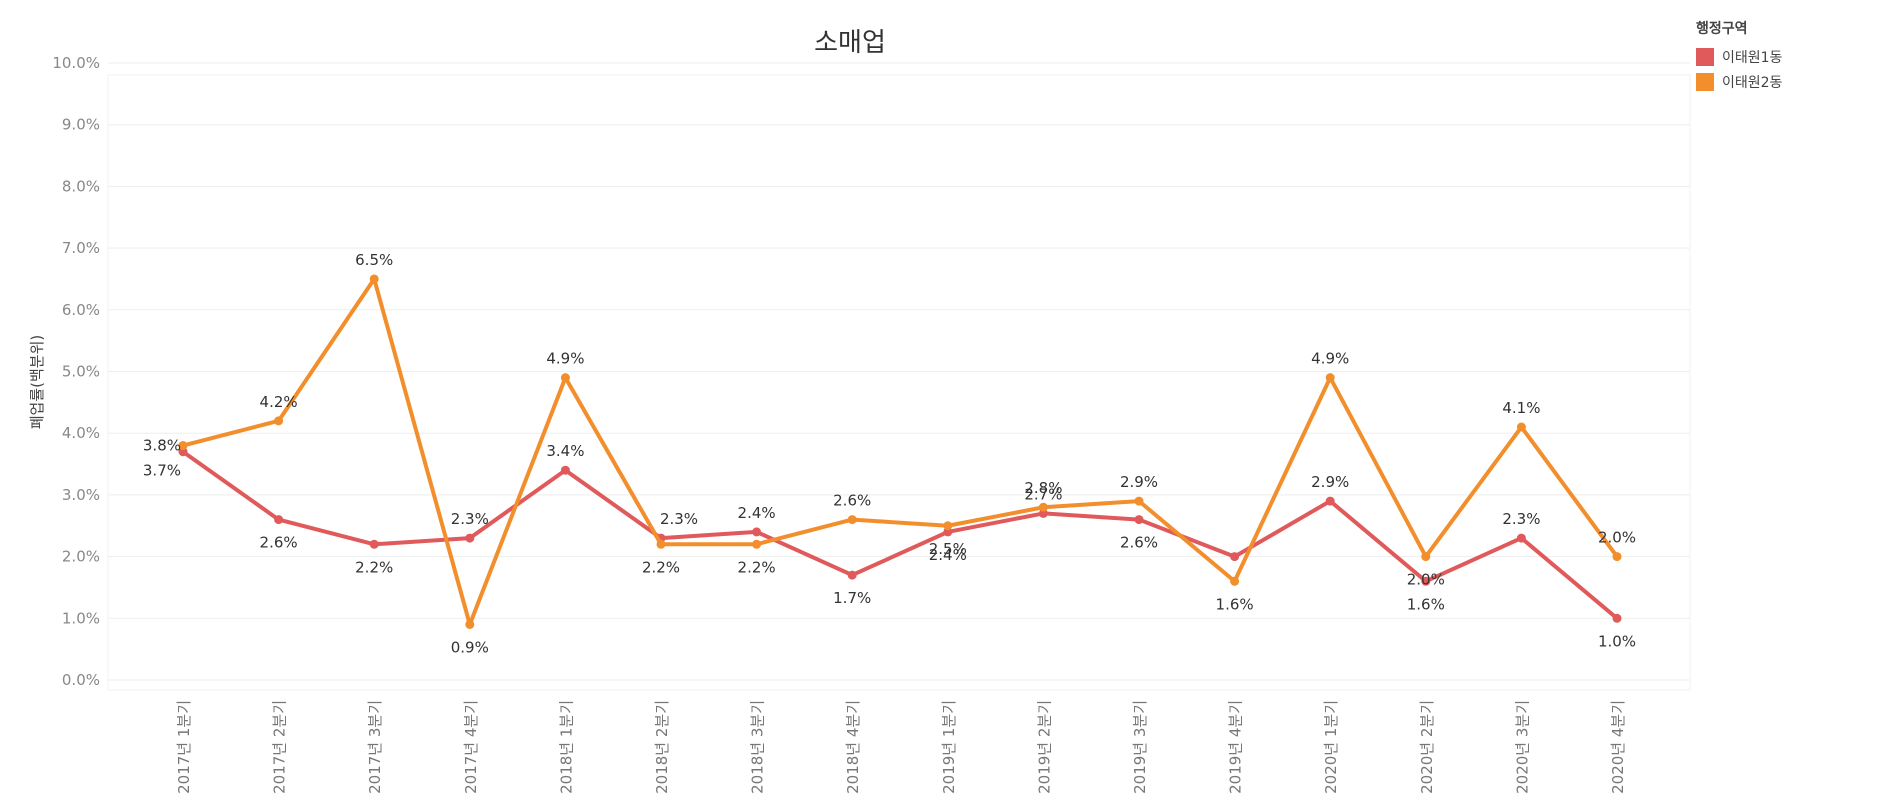 Image resolution: width=1880 pixels, height=794 pixels. Describe the element at coordinates (81, 495) in the screenshot. I see `y-tick-label: 3.0%` at that location.